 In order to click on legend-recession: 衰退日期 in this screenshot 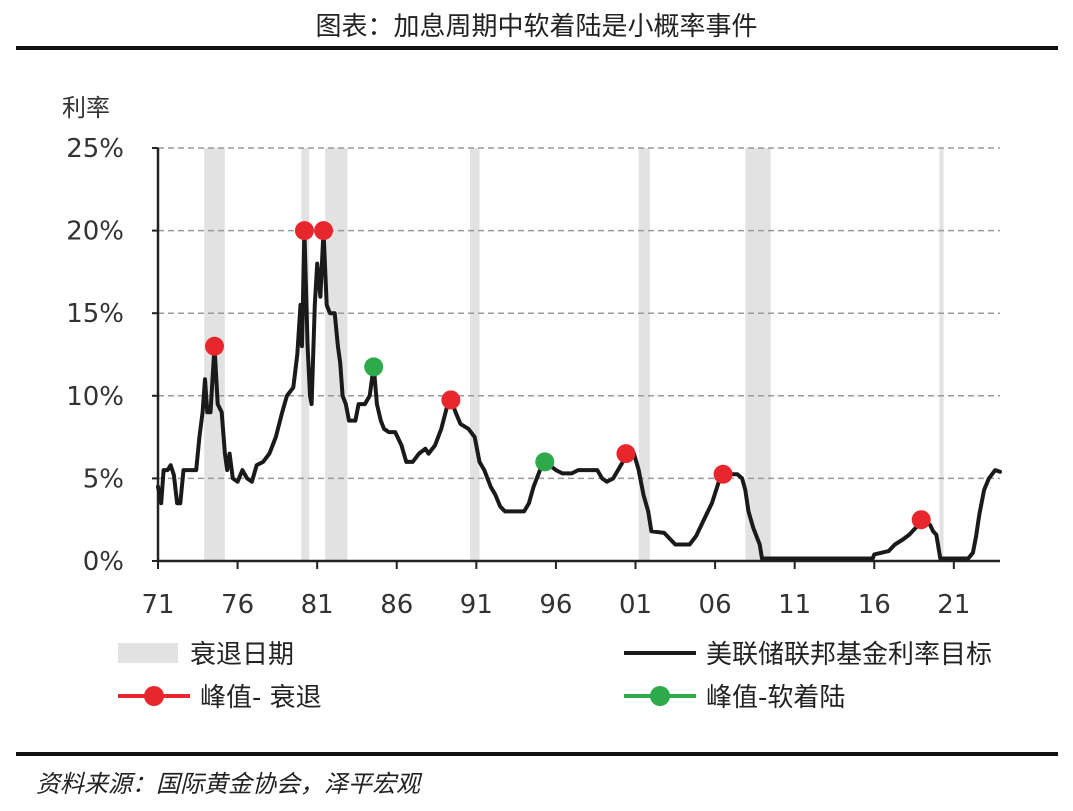, I will do `click(206, 652)`.